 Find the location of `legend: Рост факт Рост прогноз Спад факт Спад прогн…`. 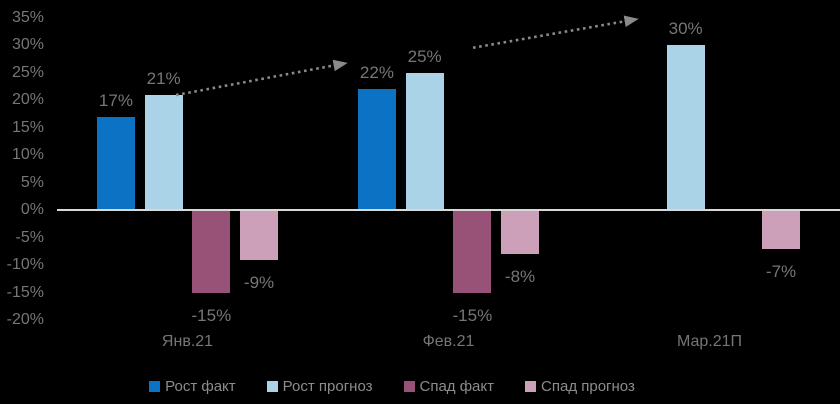

legend: Рост факт Рост прогноз Спад факт Спад прогн… is located at coordinates (392, 386).